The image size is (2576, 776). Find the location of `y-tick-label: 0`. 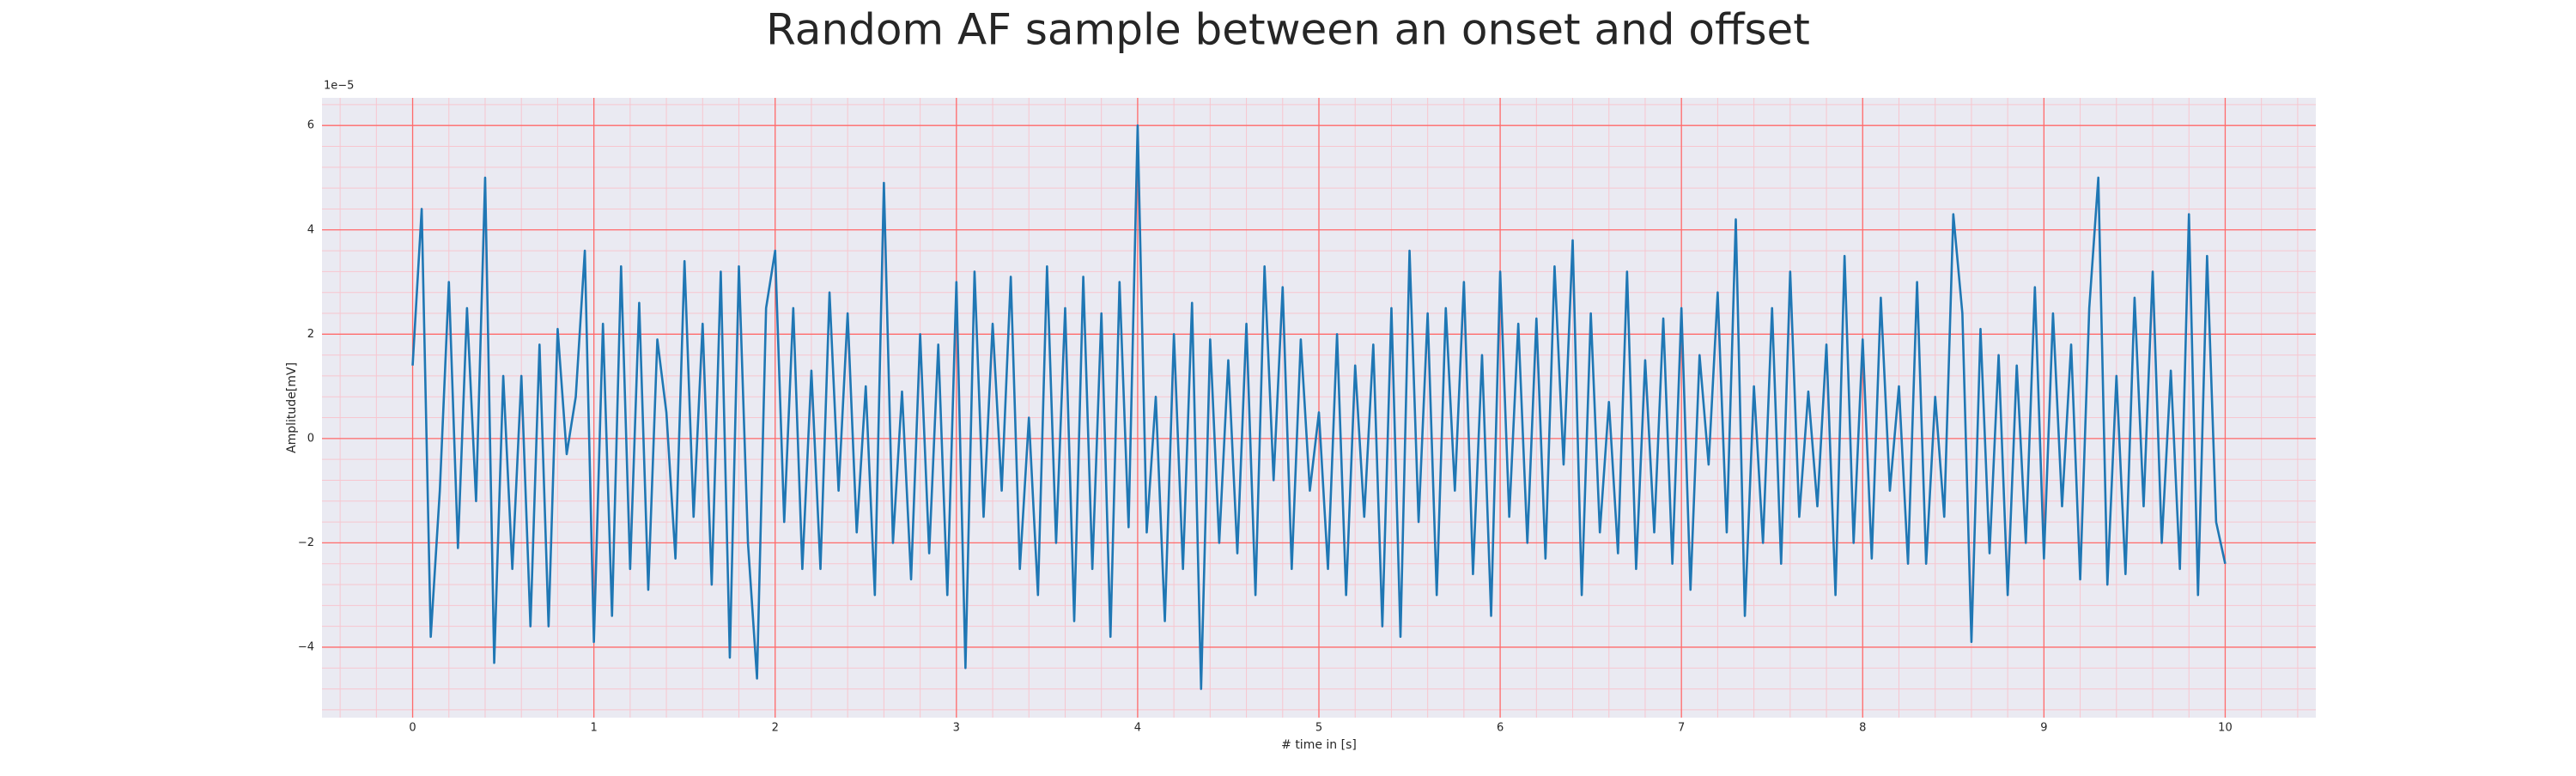

y-tick-label: 0 is located at coordinates (311, 439).